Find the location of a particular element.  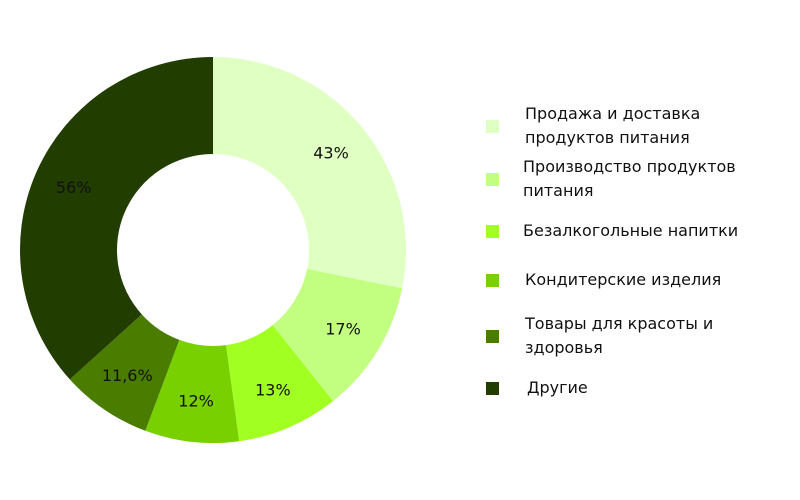

legend-item: Безалкогольные напитки is located at coordinates (634, 231).